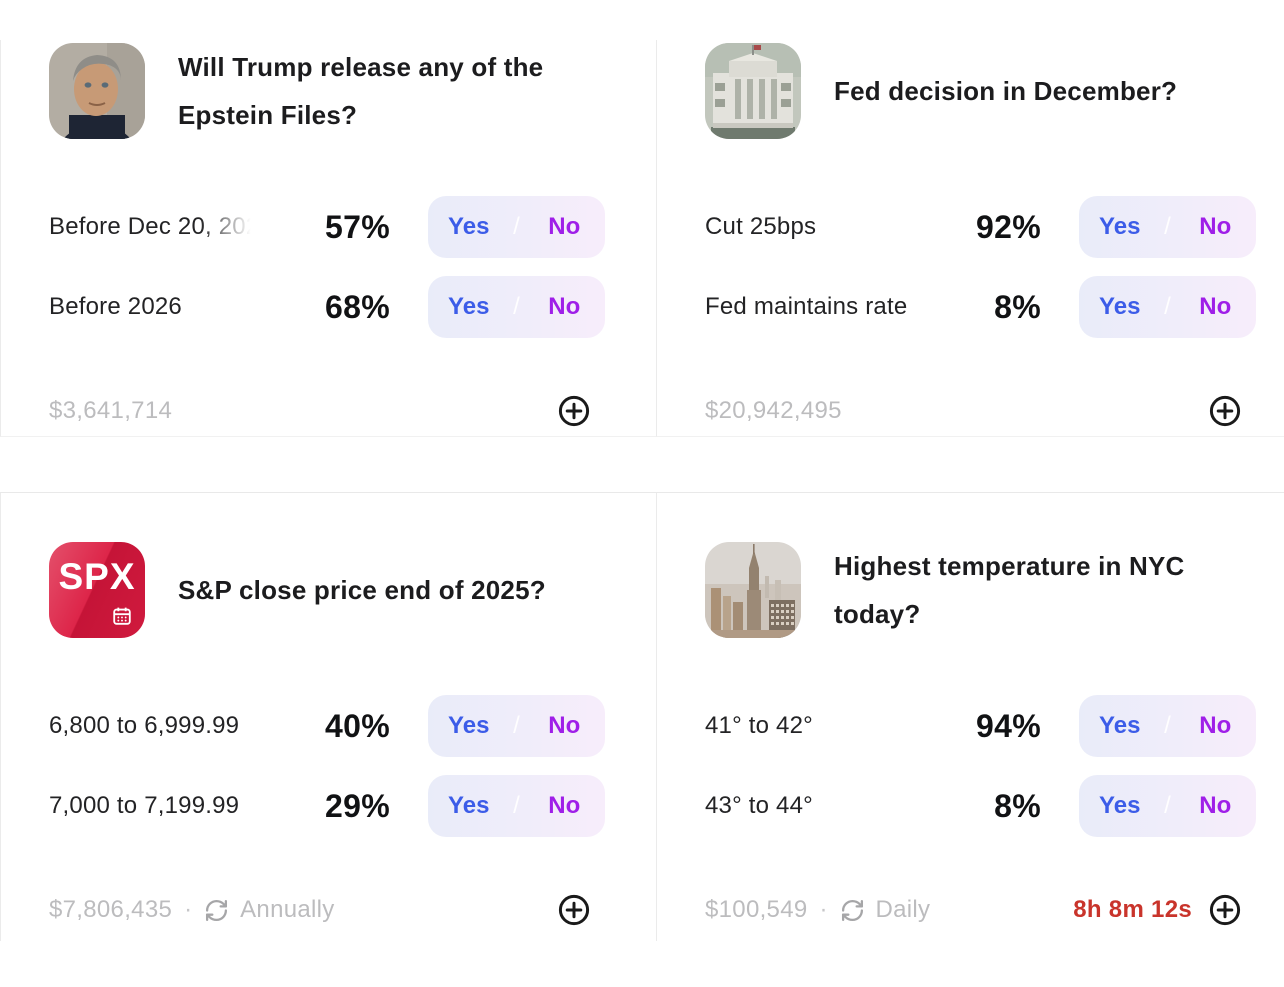 Image resolution: width=1284 pixels, height=987 pixels. I want to click on calendar-icon, so click(122, 616).